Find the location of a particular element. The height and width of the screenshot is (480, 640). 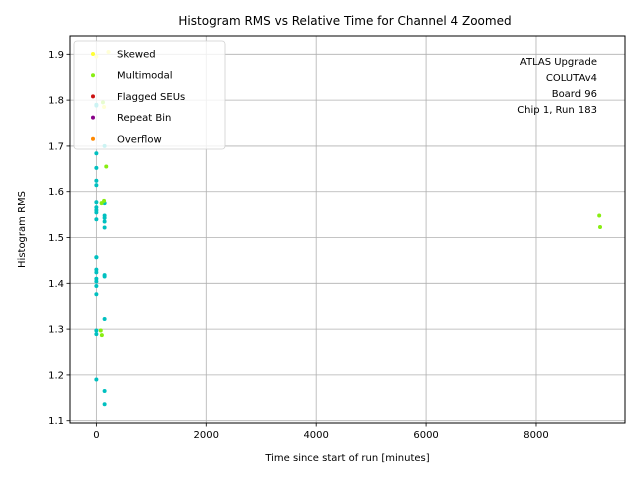

y-tick-label: 1.7 is located at coordinates (56, 146).